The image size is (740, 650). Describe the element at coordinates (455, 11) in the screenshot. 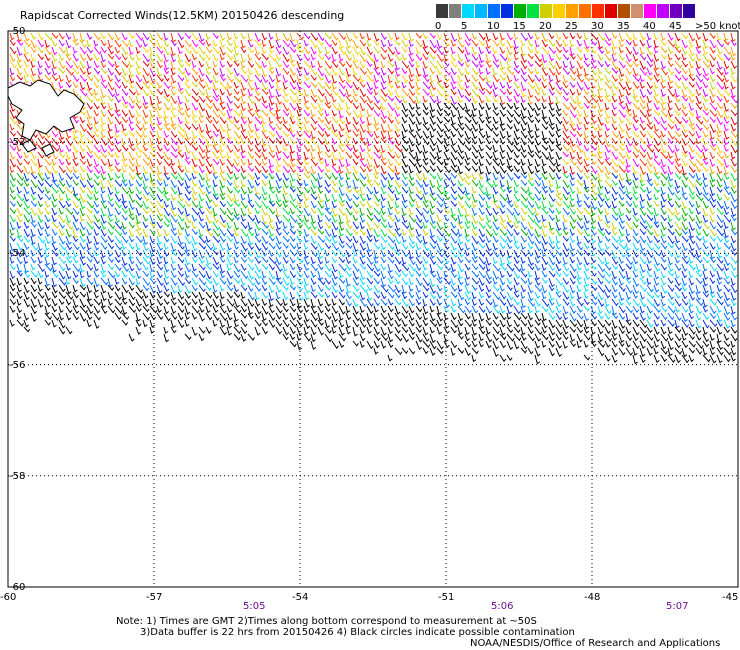

I see `colorbar-segment` at that location.